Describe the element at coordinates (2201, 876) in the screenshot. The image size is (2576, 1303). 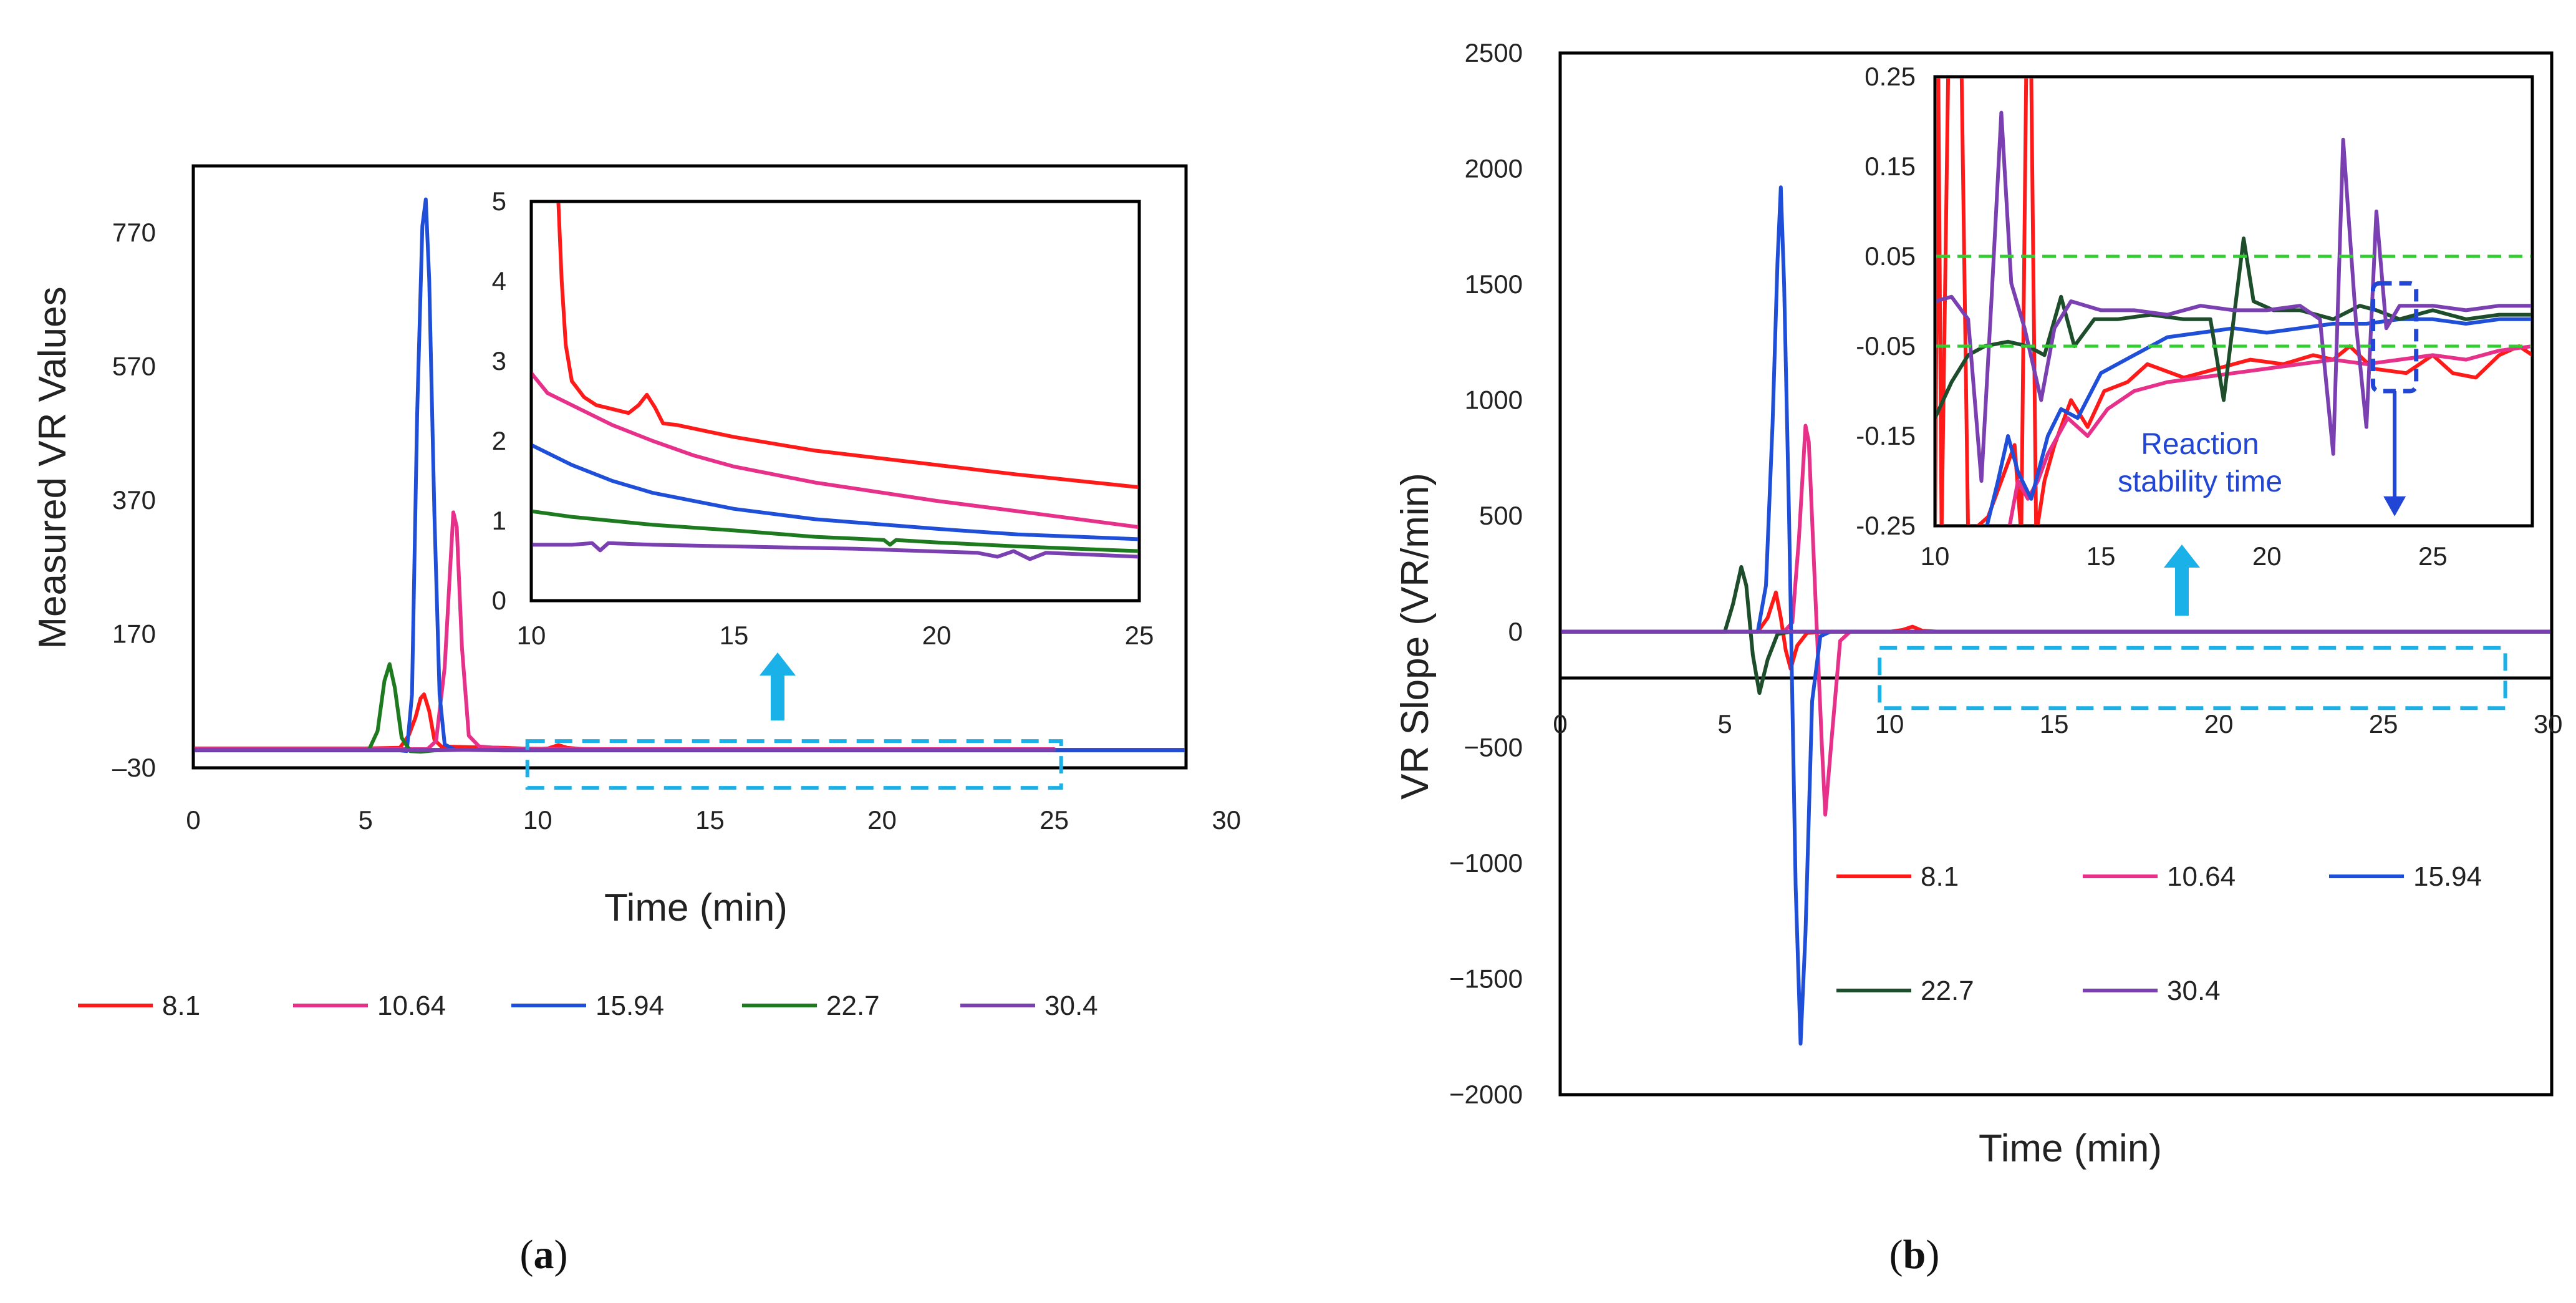
I see `legend-label: 10.64` at that location.